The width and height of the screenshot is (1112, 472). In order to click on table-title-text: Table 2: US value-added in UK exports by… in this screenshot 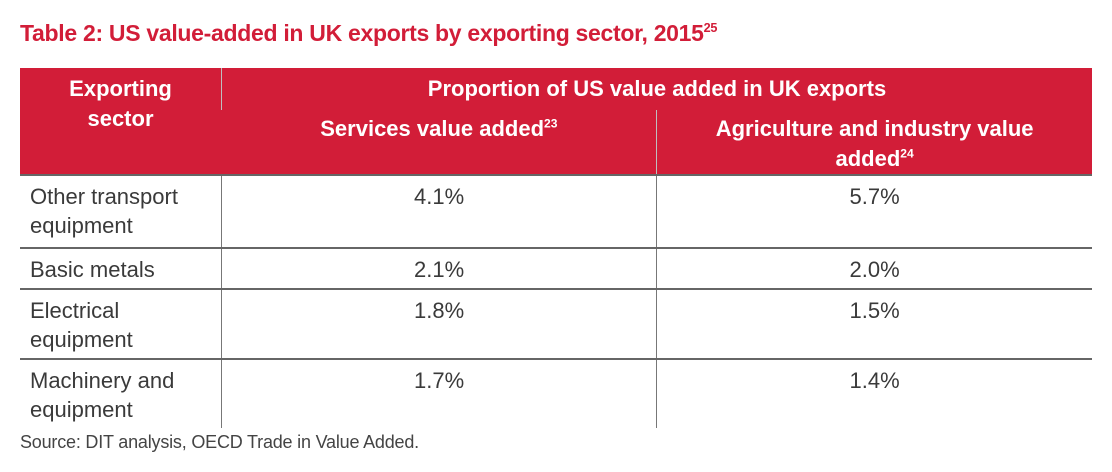, I will do `click(362, 33)`.